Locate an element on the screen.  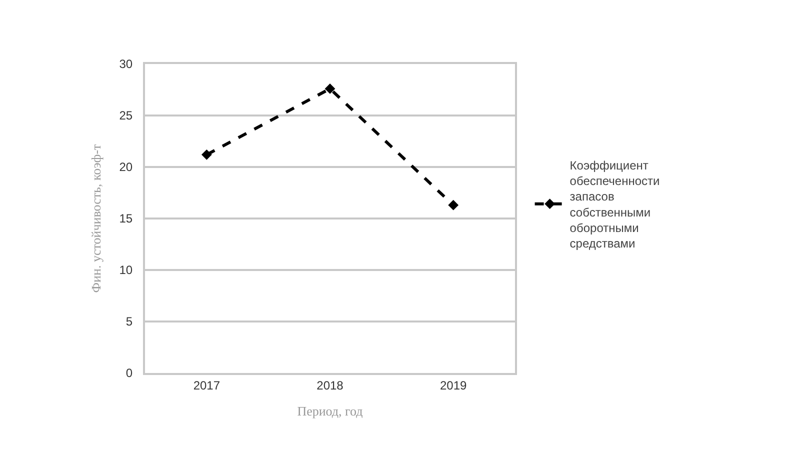
x-tick-label: 2017 is located at coordinates (206, 385).